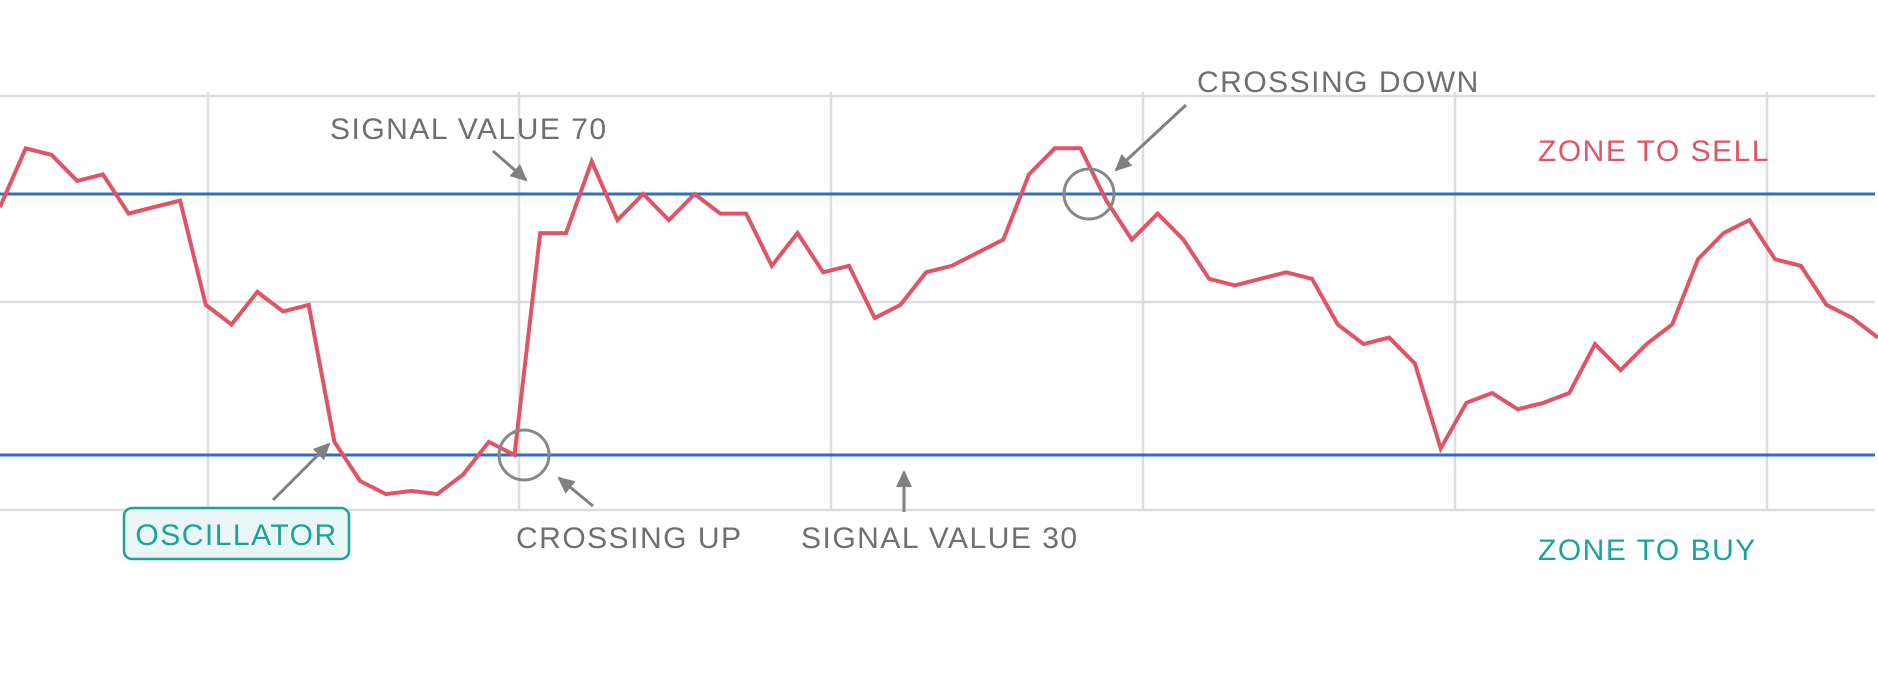 The image size is (1878, 678). I want to click on crossing-up-label: CROSSING UP, so click(629, 538).